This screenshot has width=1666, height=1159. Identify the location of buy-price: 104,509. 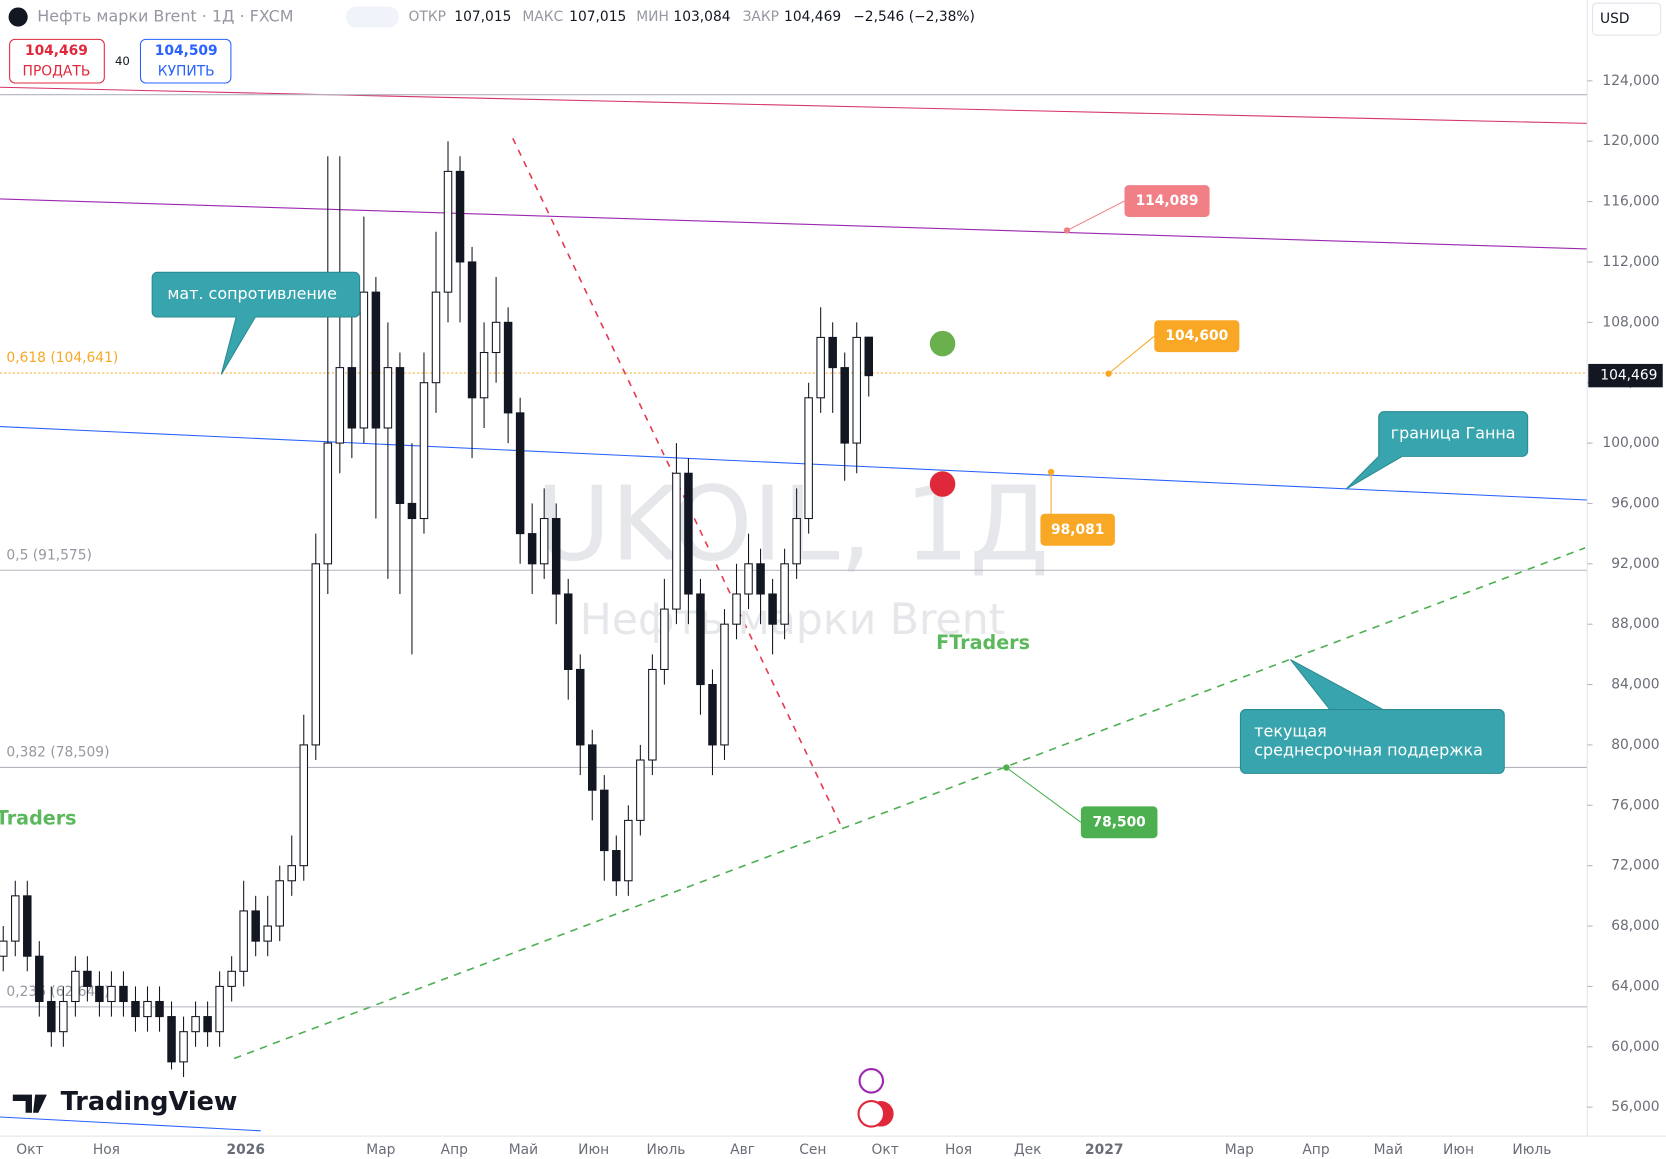
(186, 51).